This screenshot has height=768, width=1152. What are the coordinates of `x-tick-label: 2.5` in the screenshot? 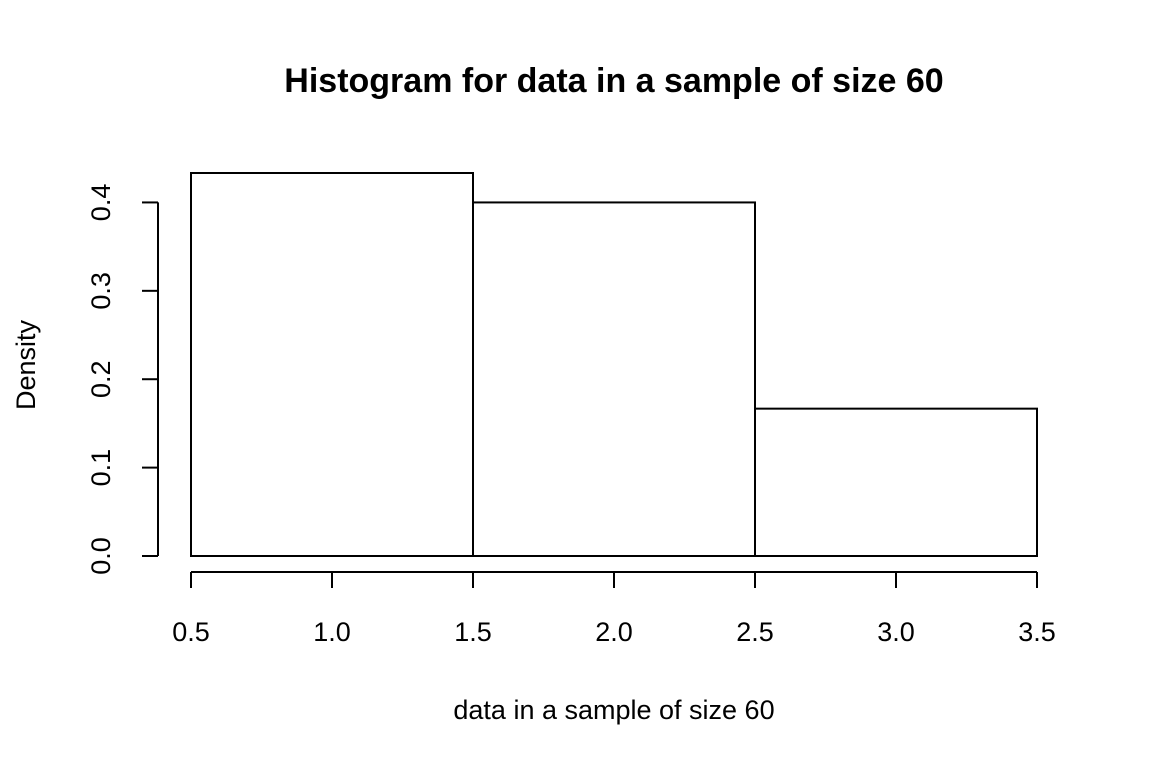 It's located at (755, 632).